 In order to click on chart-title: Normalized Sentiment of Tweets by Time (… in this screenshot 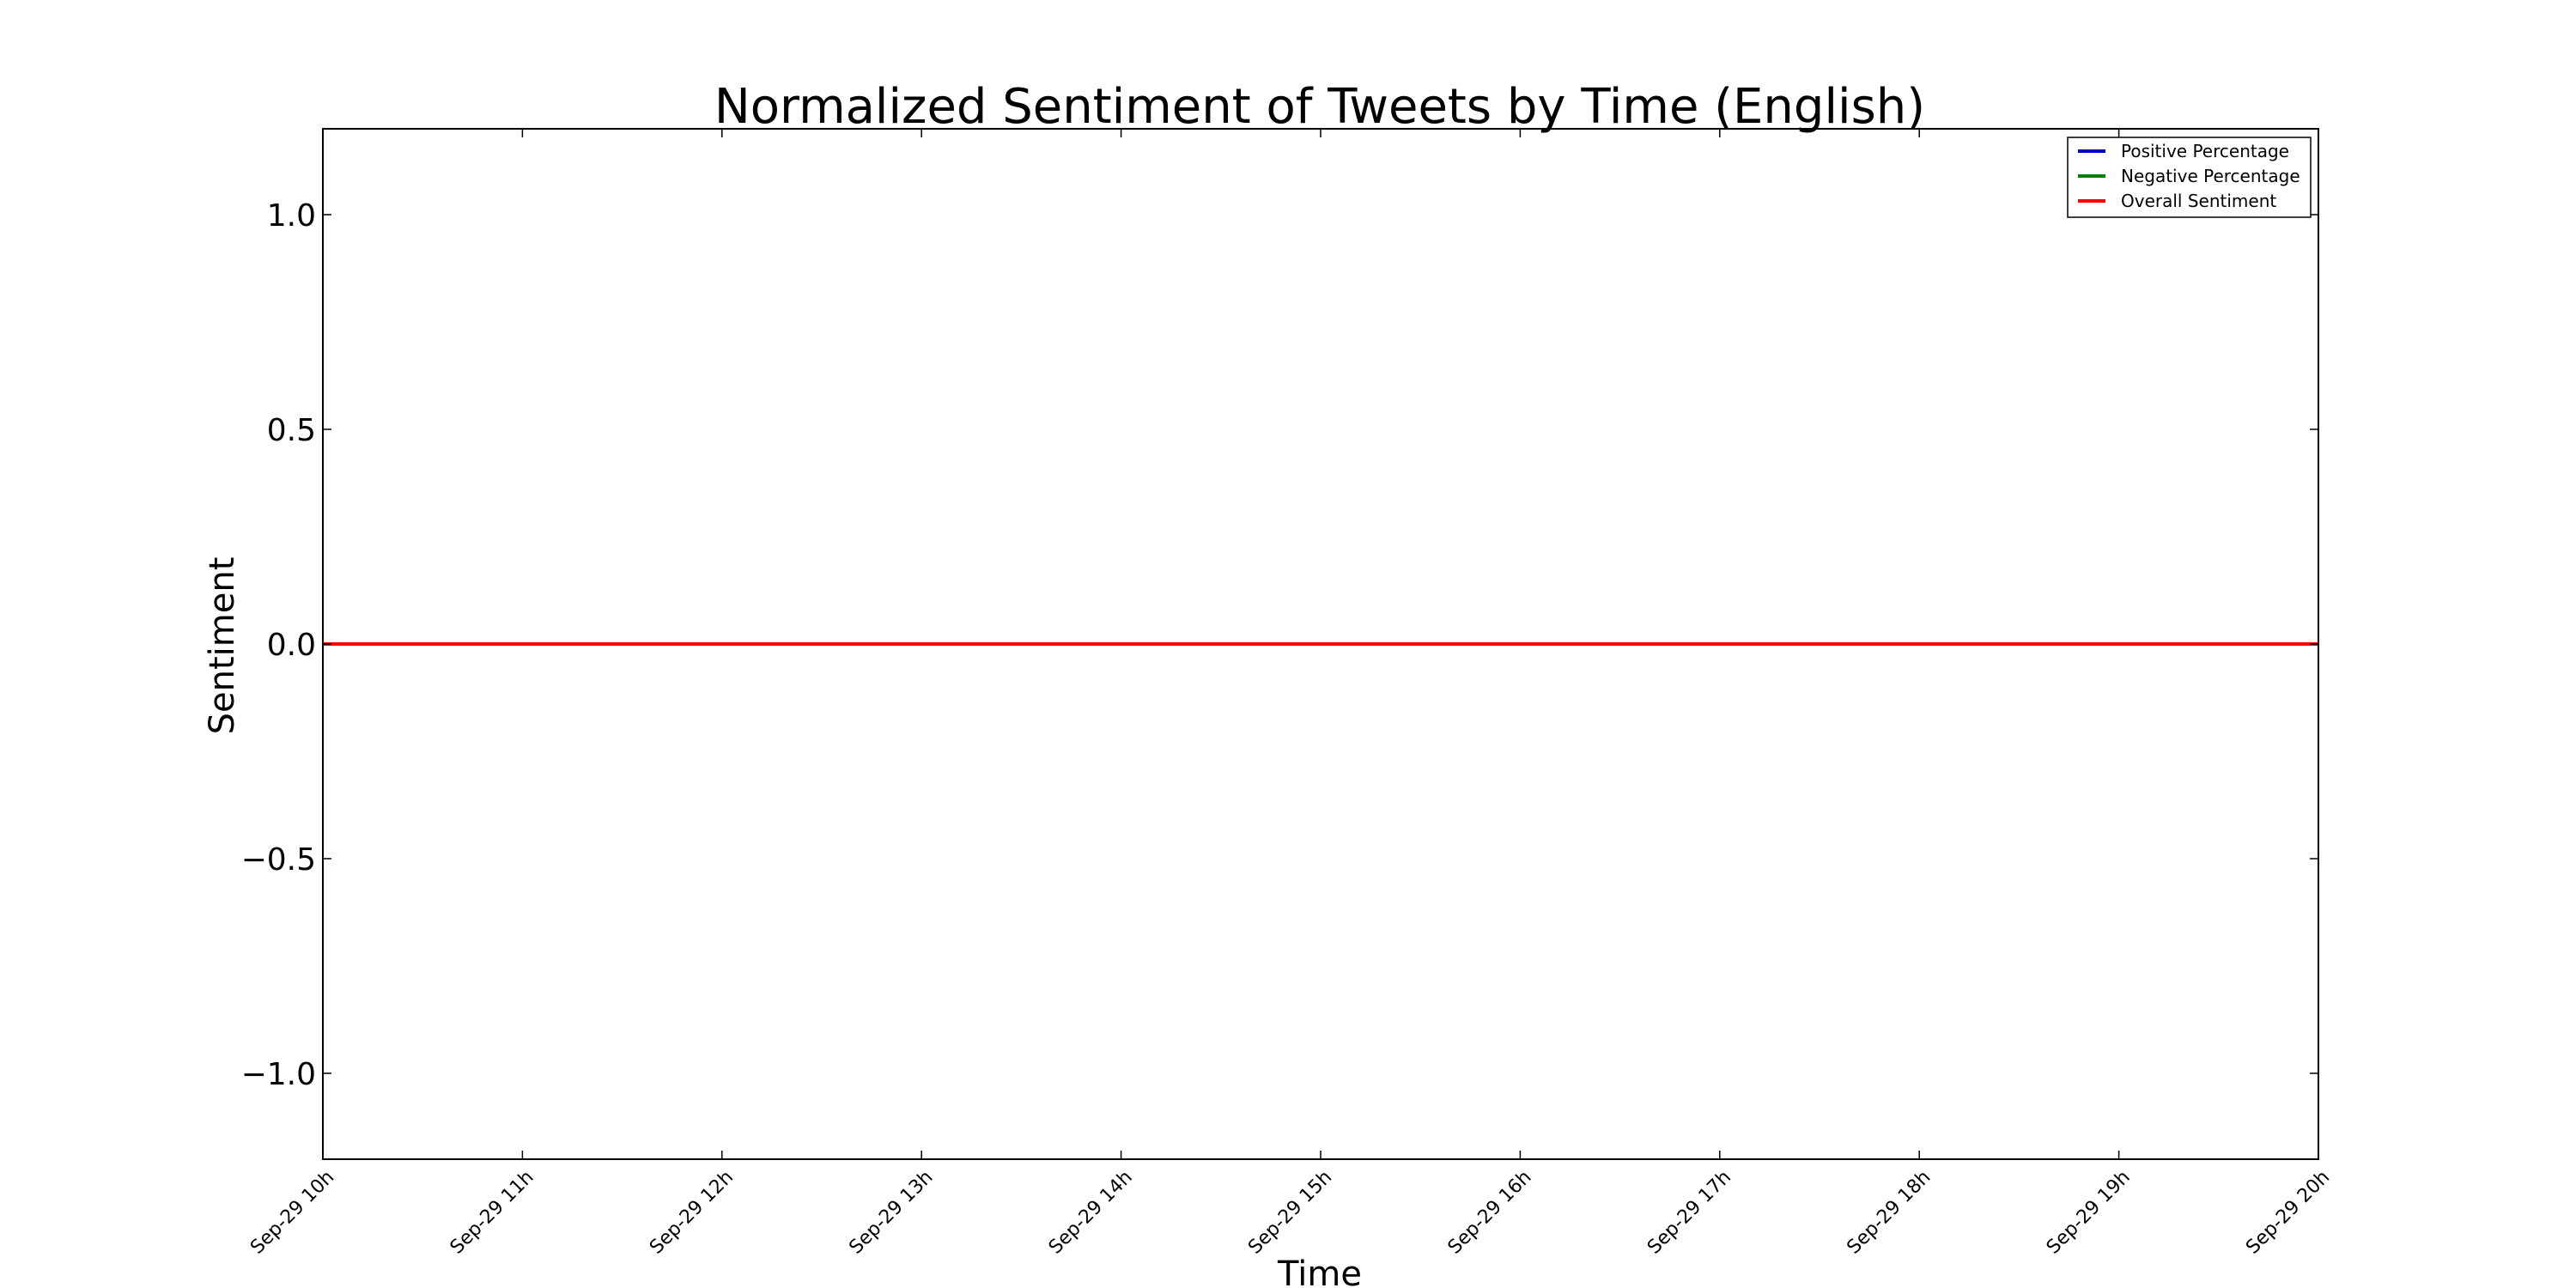, I will do `click(1319, 107)`.